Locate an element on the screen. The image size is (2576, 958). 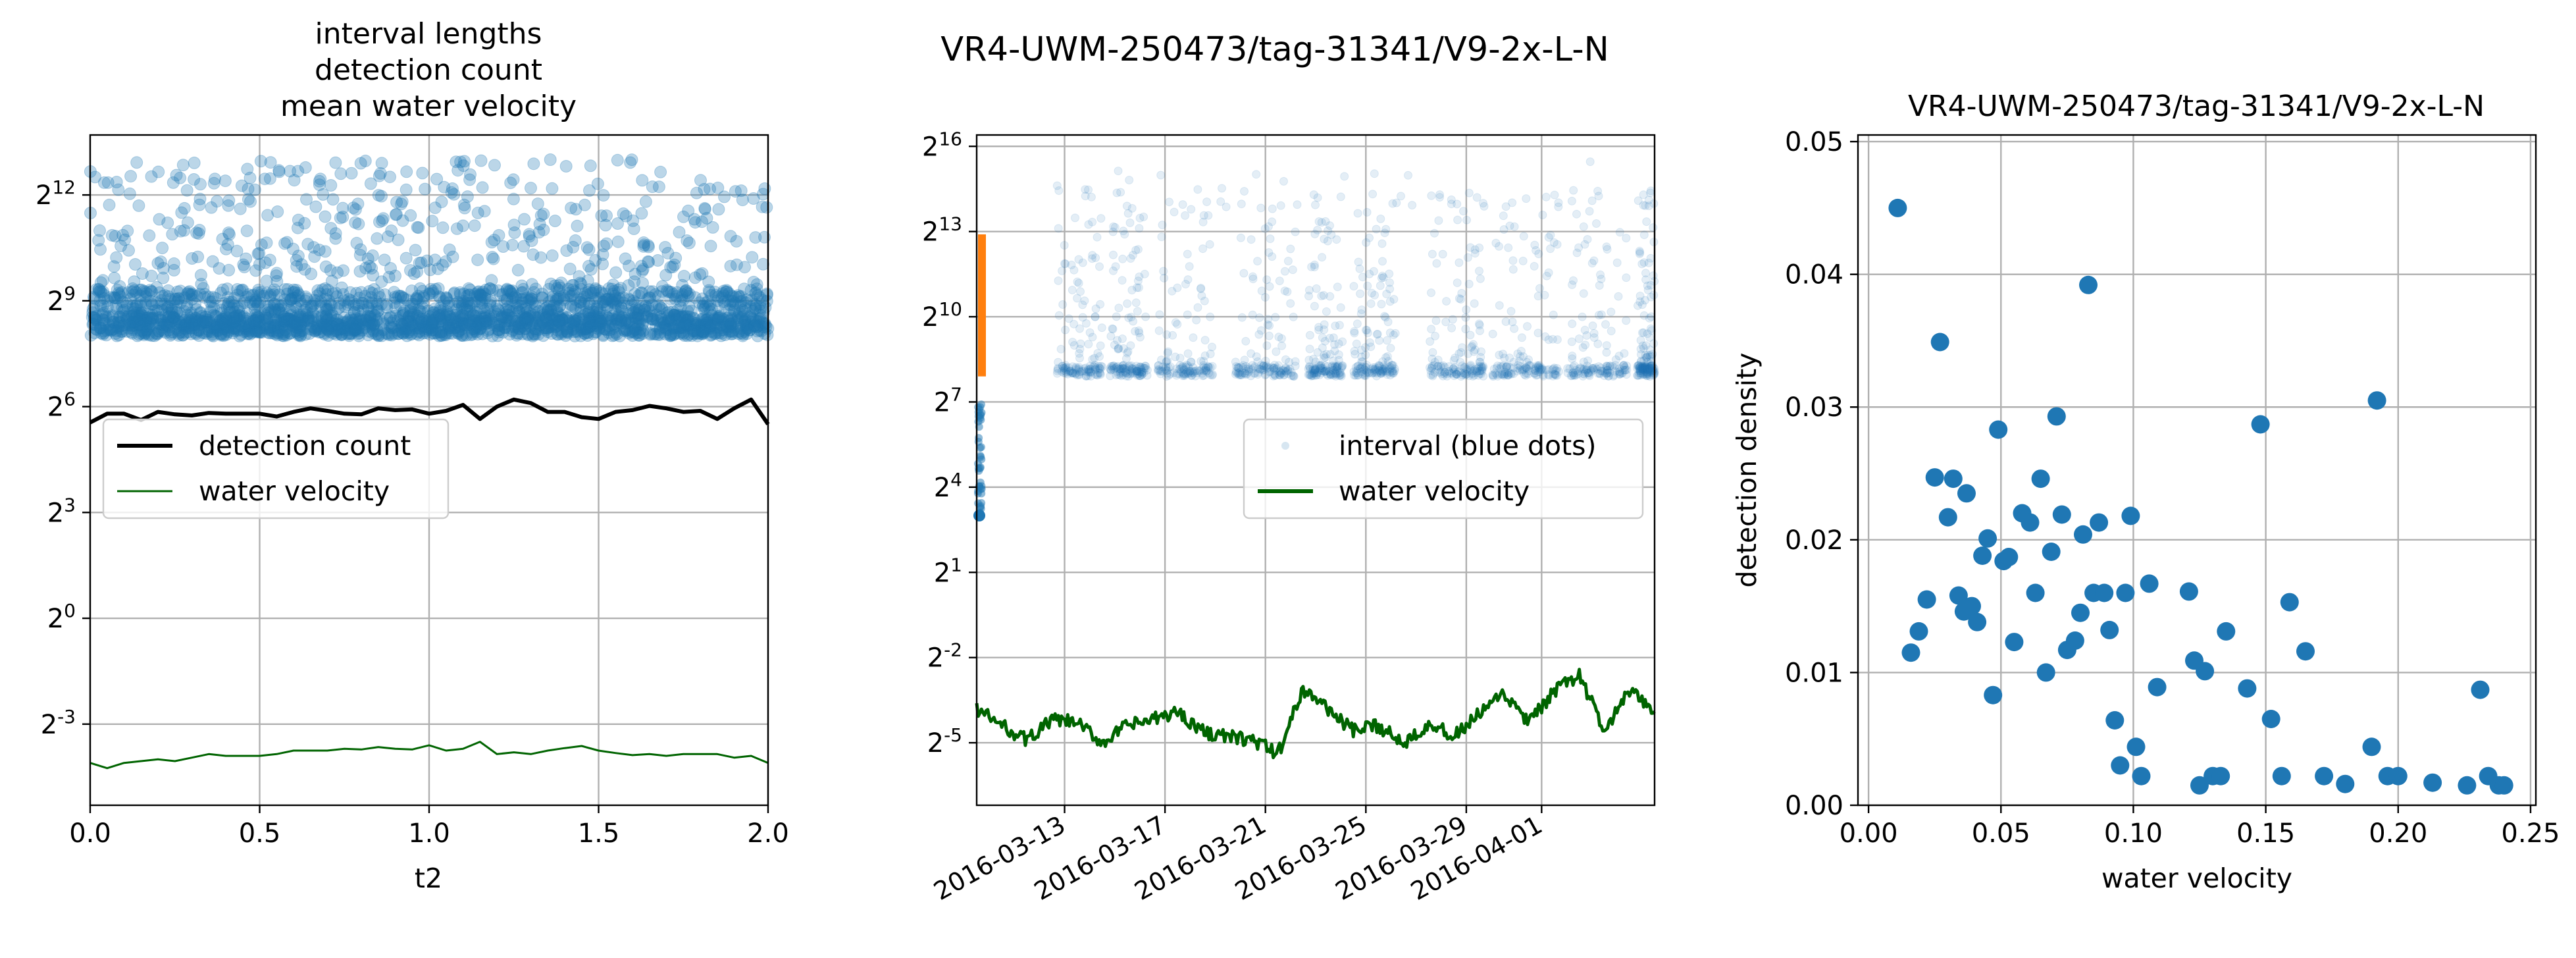
p1-title-line-1: interval lengths is located at coordinates (428, 34).